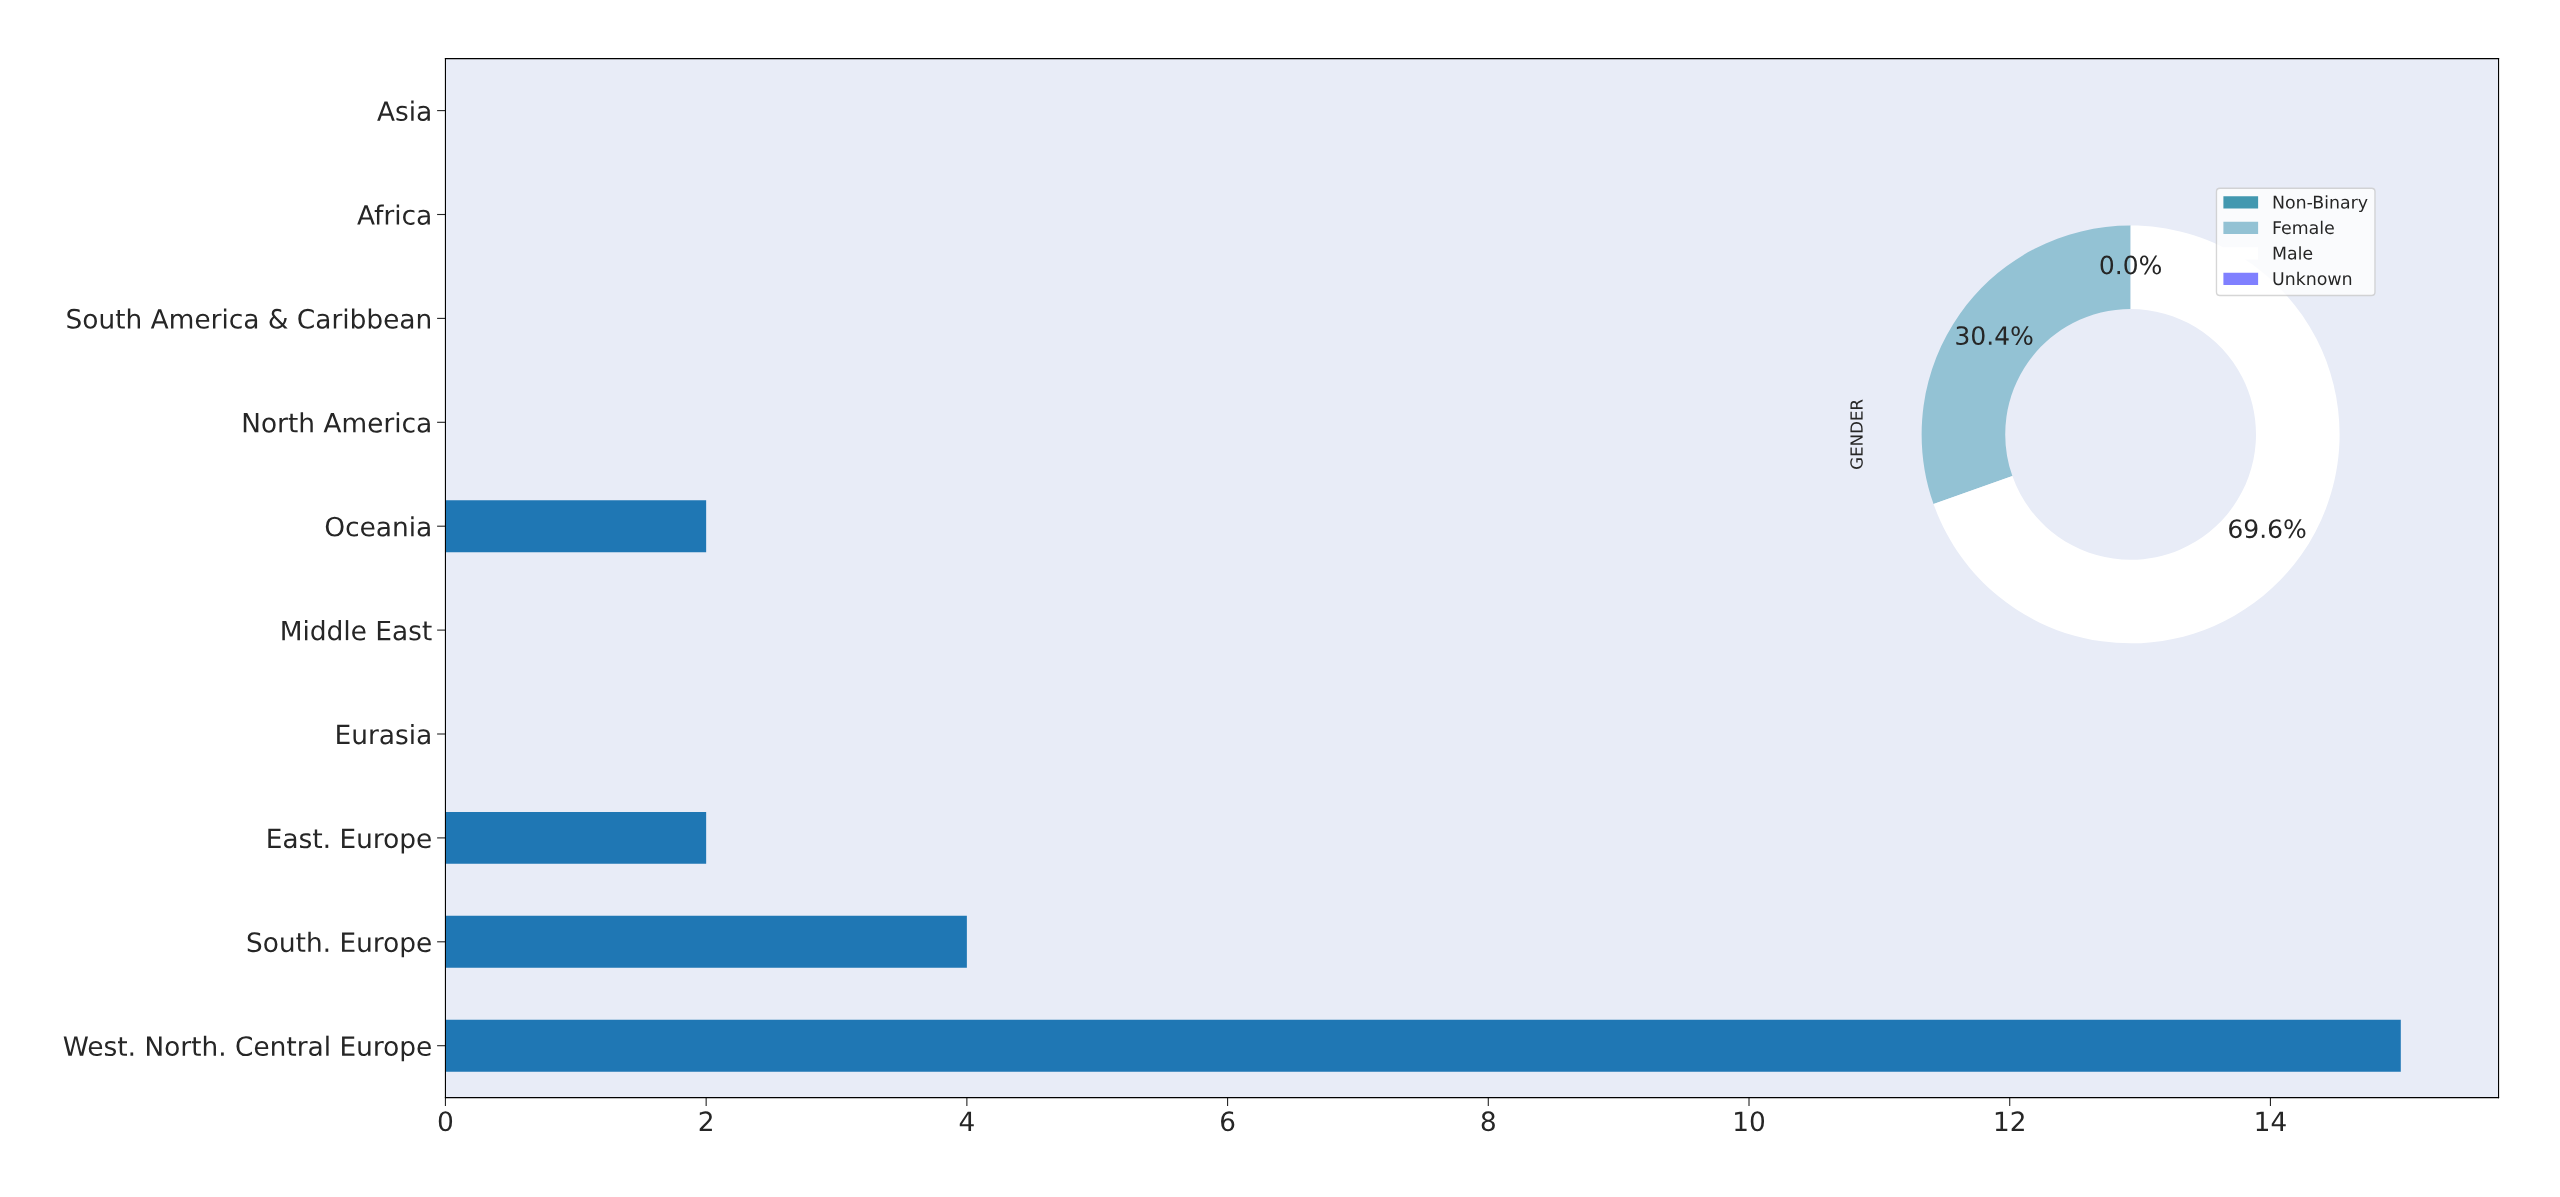 The width and height of the screenshot is (2560, 1197). I want to click on y-tick-label: Oceania, so click(377, 526).